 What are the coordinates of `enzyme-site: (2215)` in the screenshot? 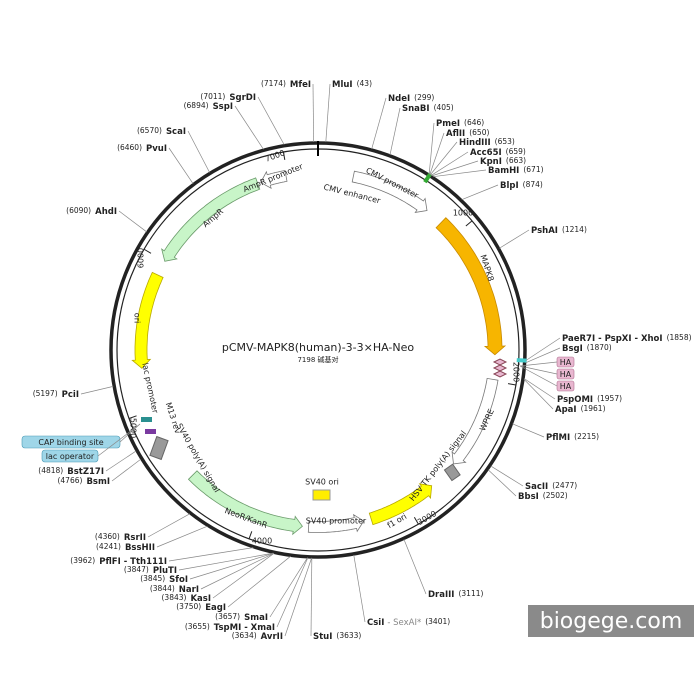 It's located at (586, 436).